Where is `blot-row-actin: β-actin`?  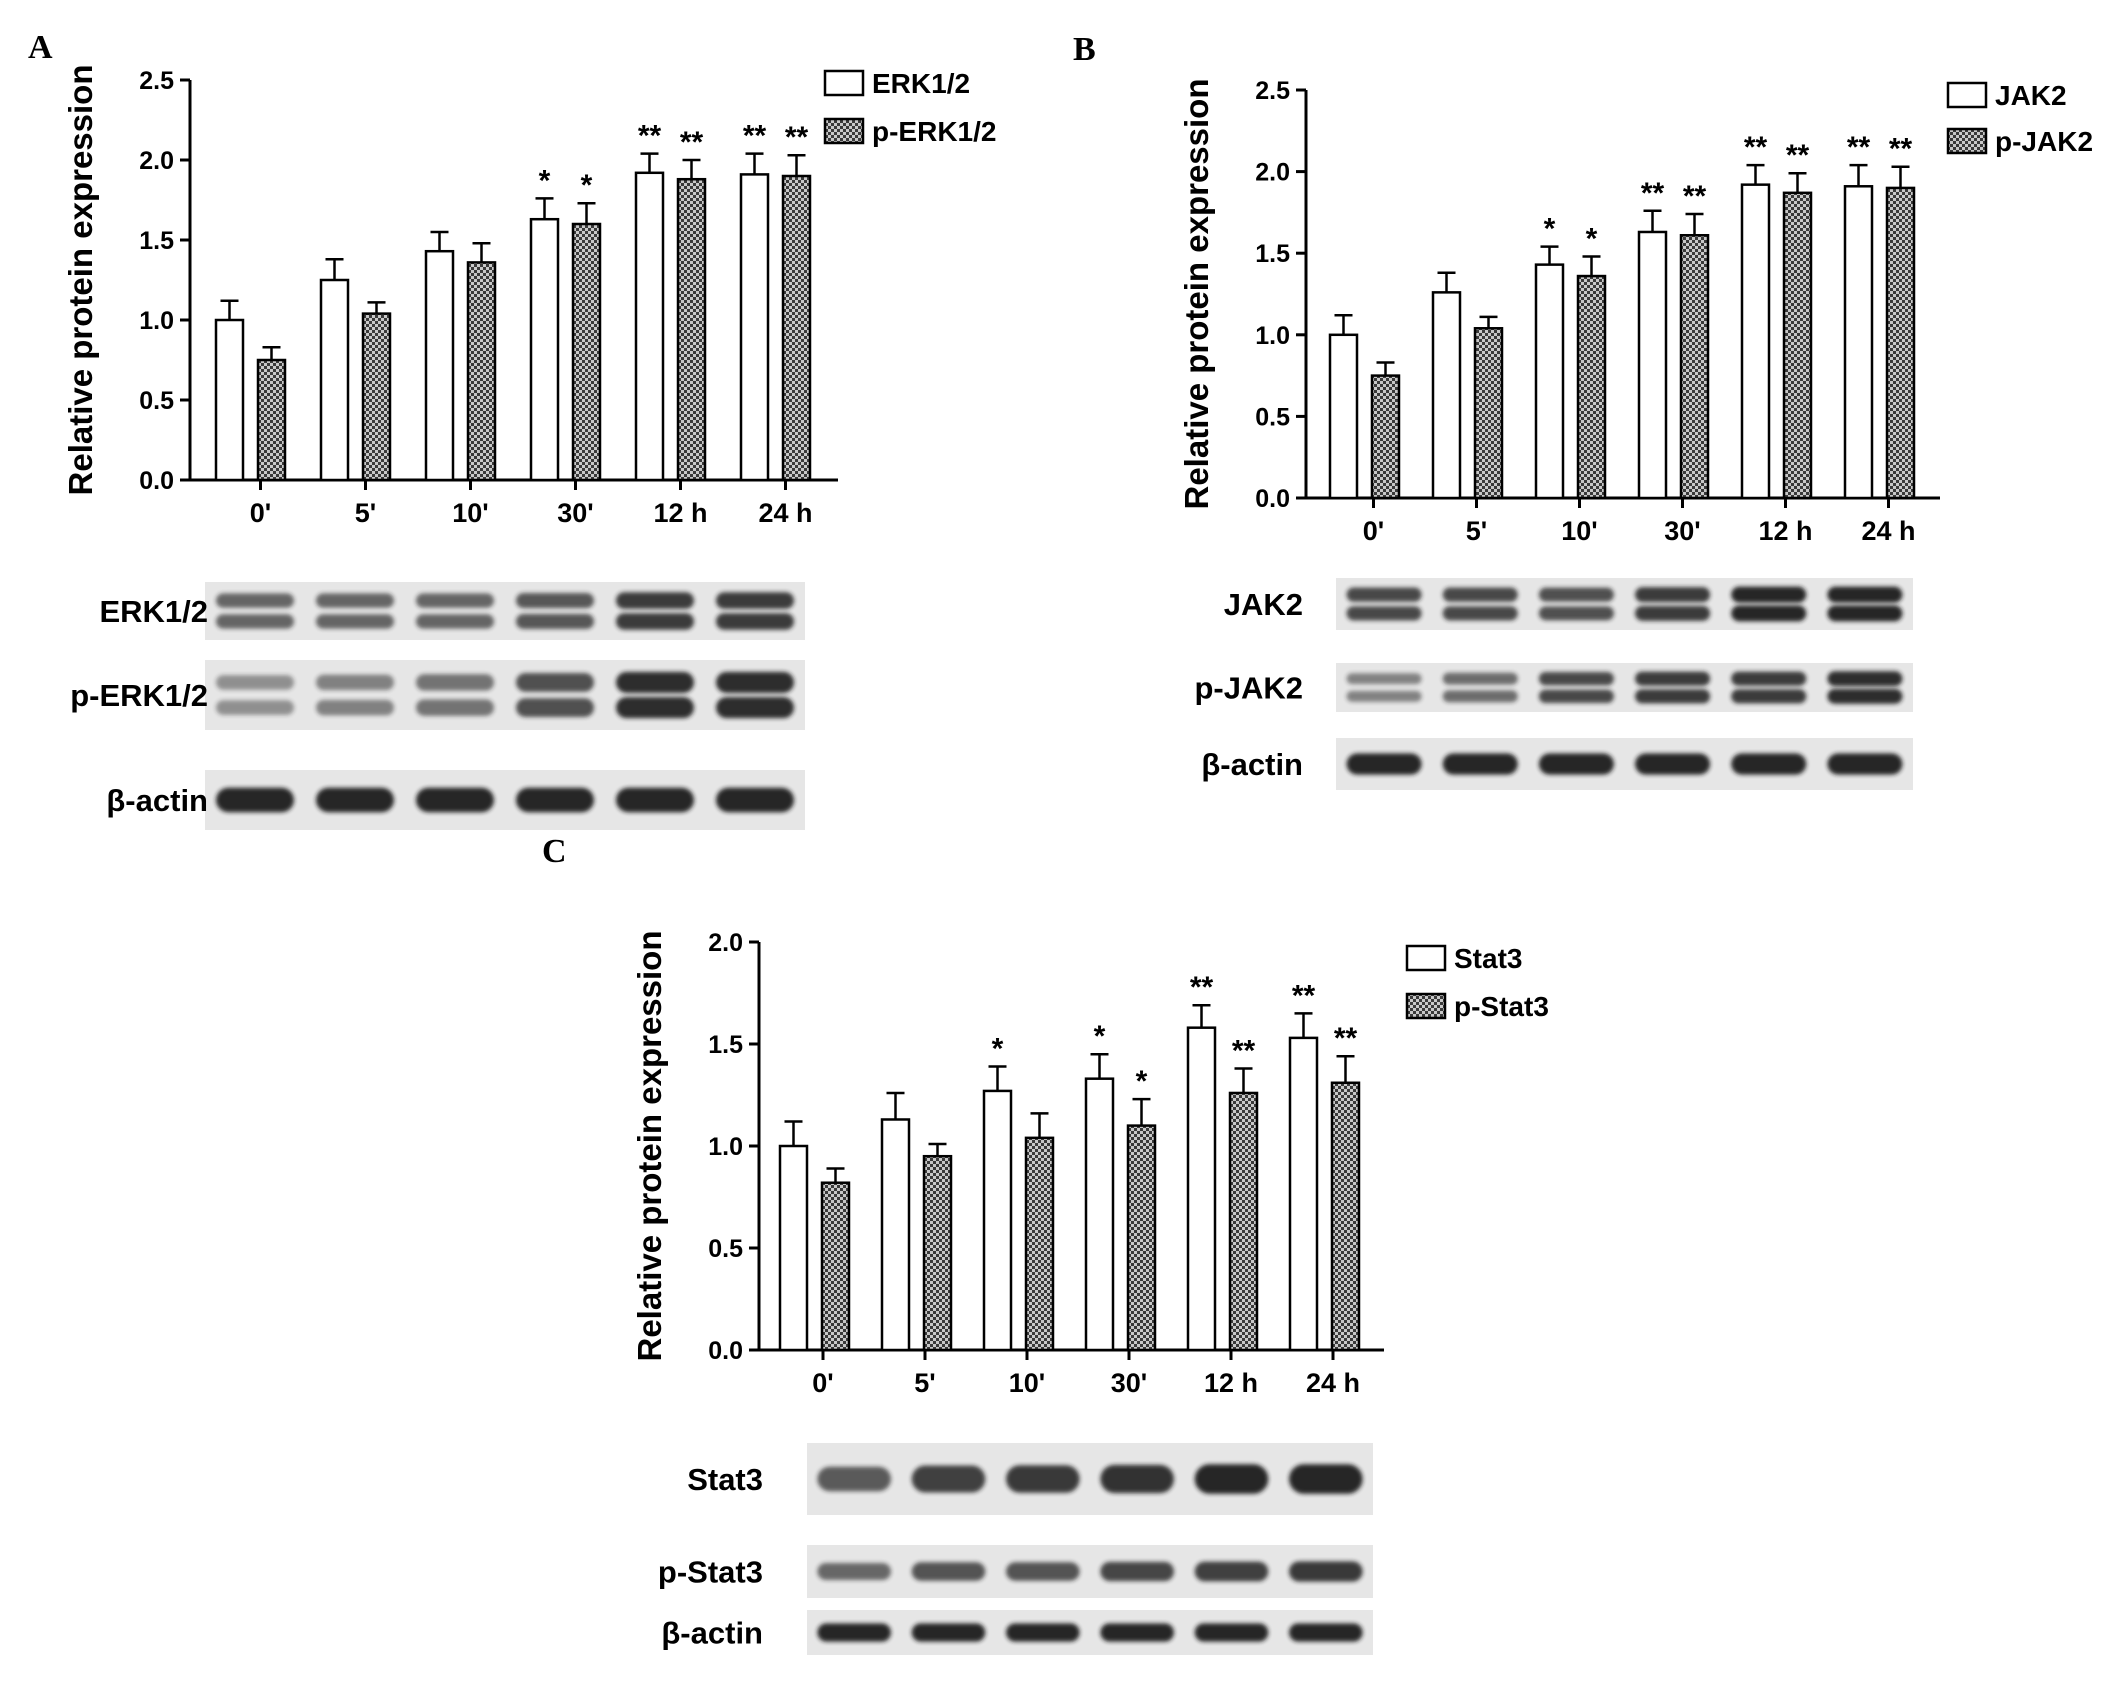
blot-row-actin: β-actin is located at coordinates (1557, 764).